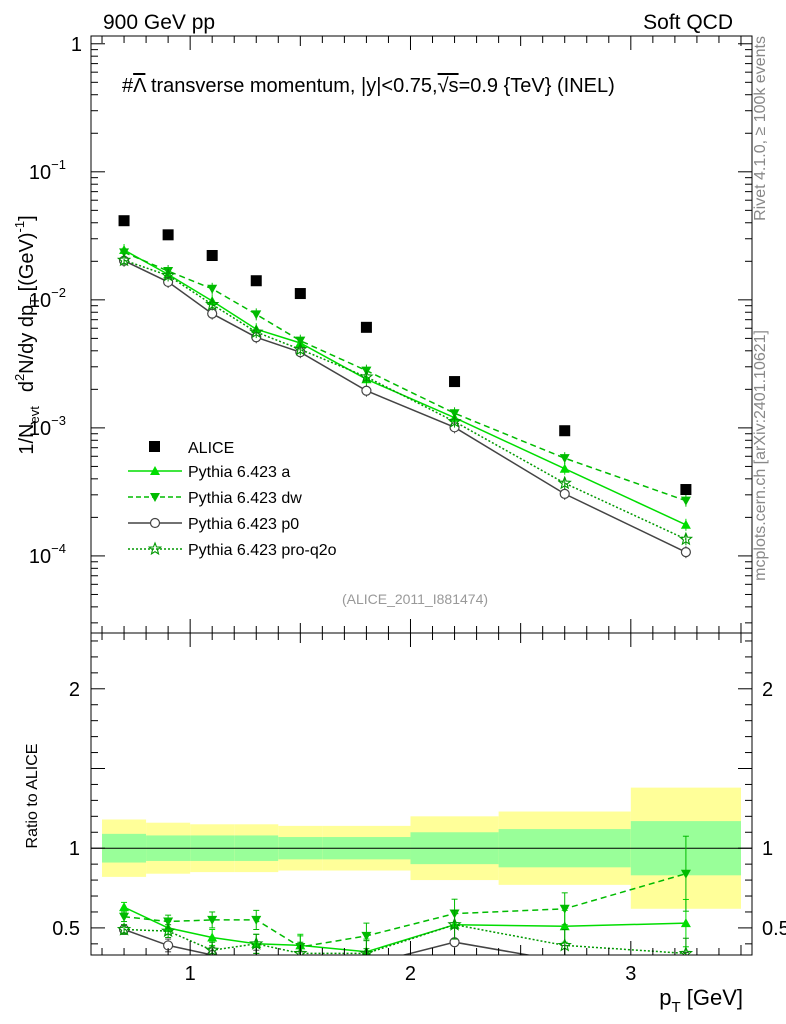 The width and height of the screenshot is (786, 1024). I want to click on legend-item-pythia-dw: Pythia 6.423 dw, so click(215, 498).